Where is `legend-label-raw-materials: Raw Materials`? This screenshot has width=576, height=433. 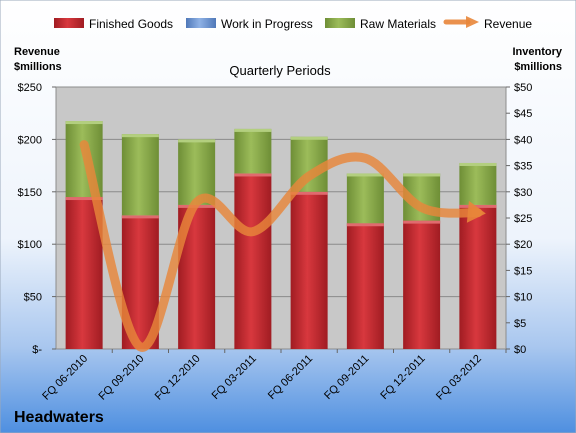
legend-label-raw-materials: Raw Materials is located at coordinates (398, 24).